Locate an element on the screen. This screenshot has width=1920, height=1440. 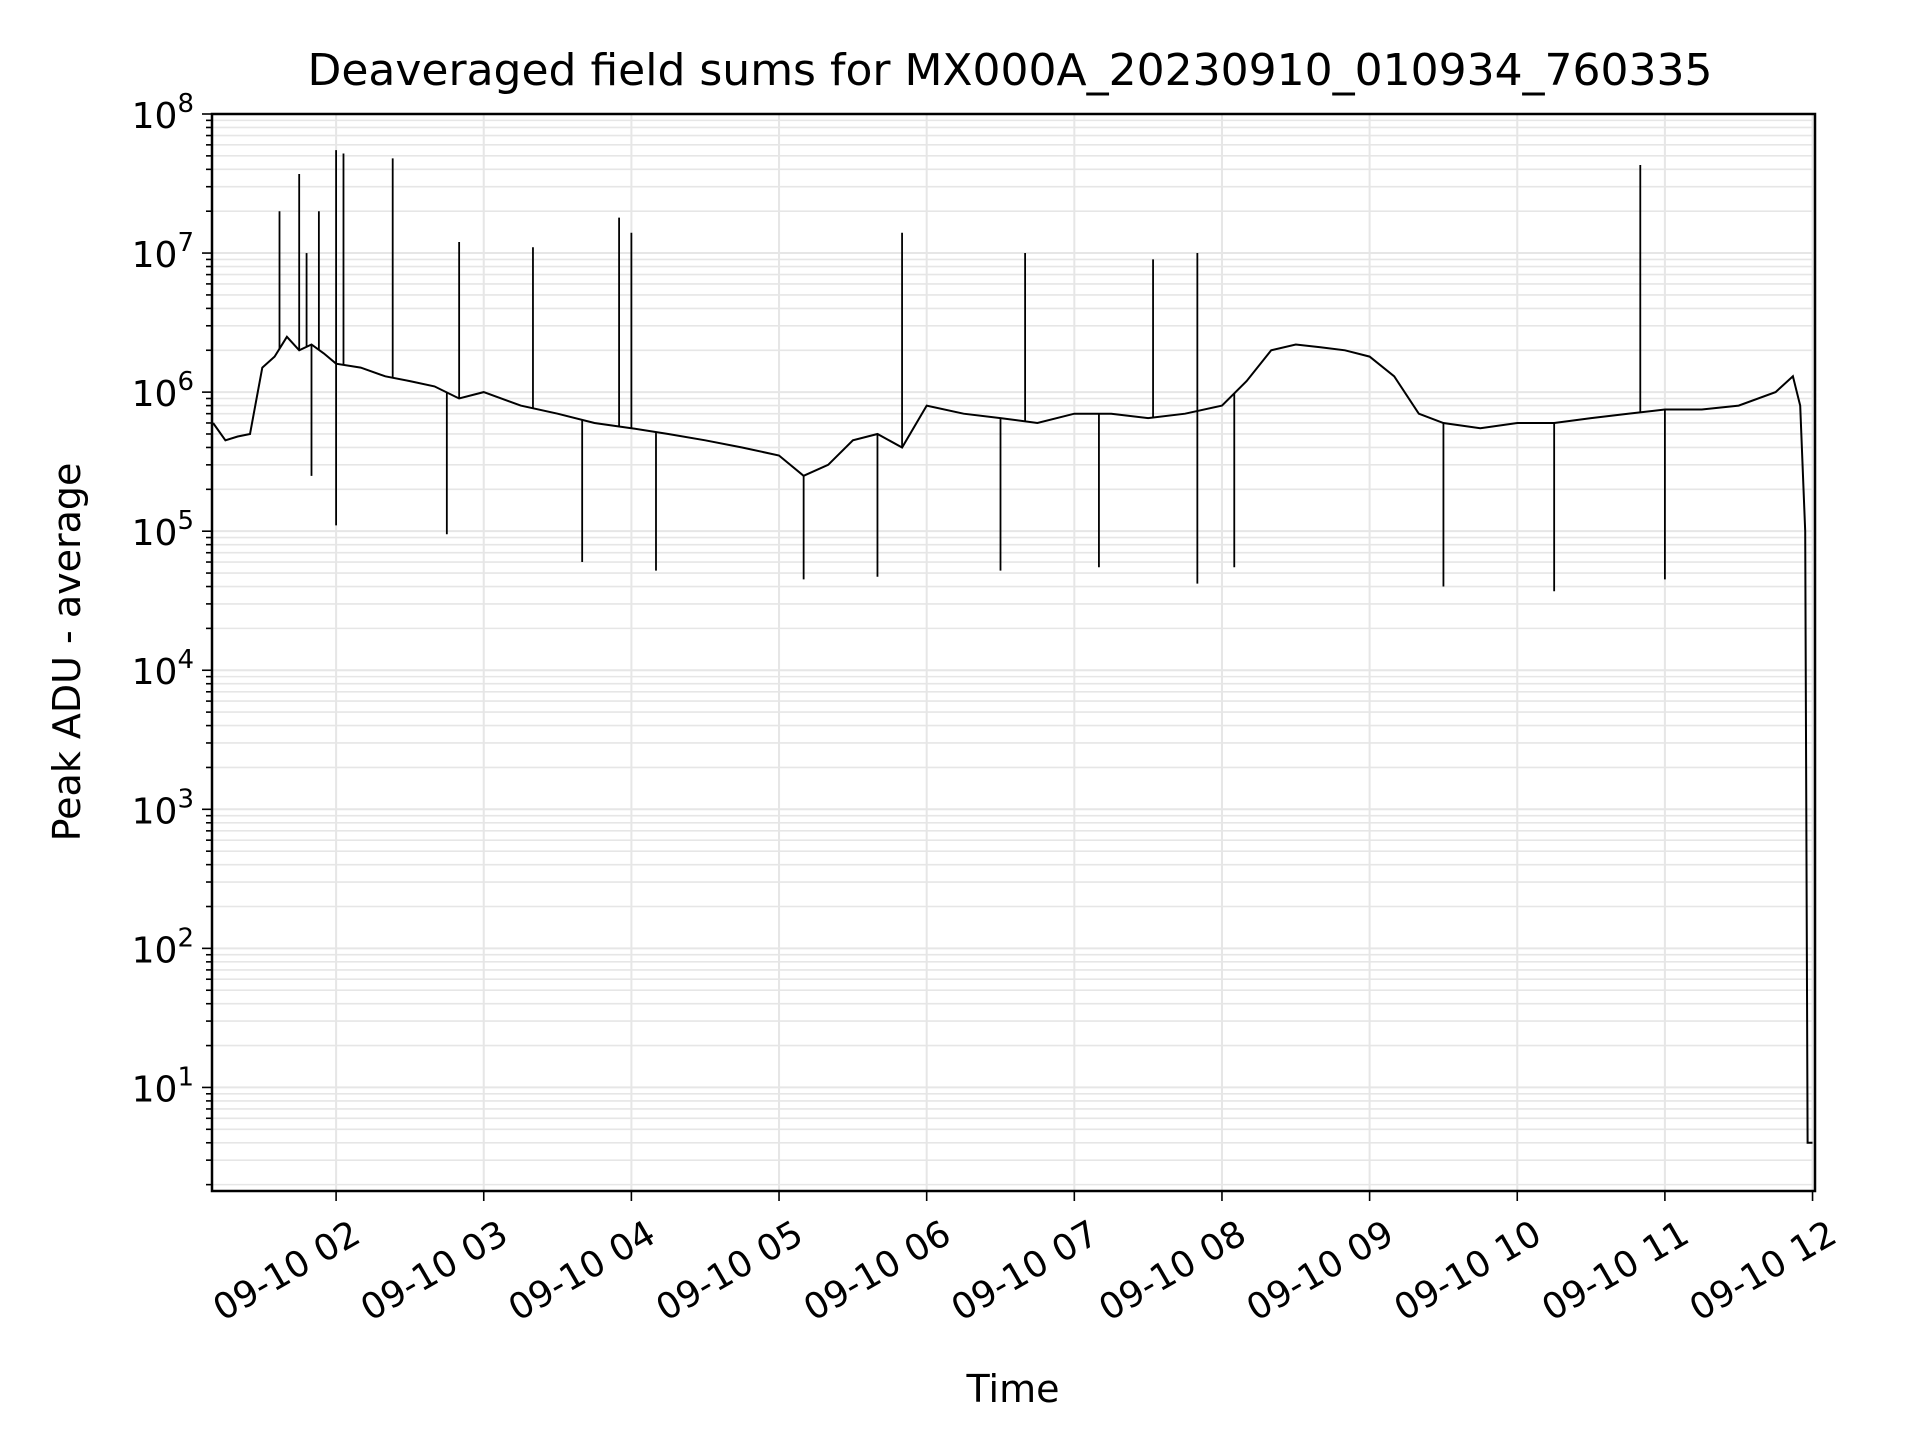
y-tick-label: 10⁵ is located at coordinates (163, 530).